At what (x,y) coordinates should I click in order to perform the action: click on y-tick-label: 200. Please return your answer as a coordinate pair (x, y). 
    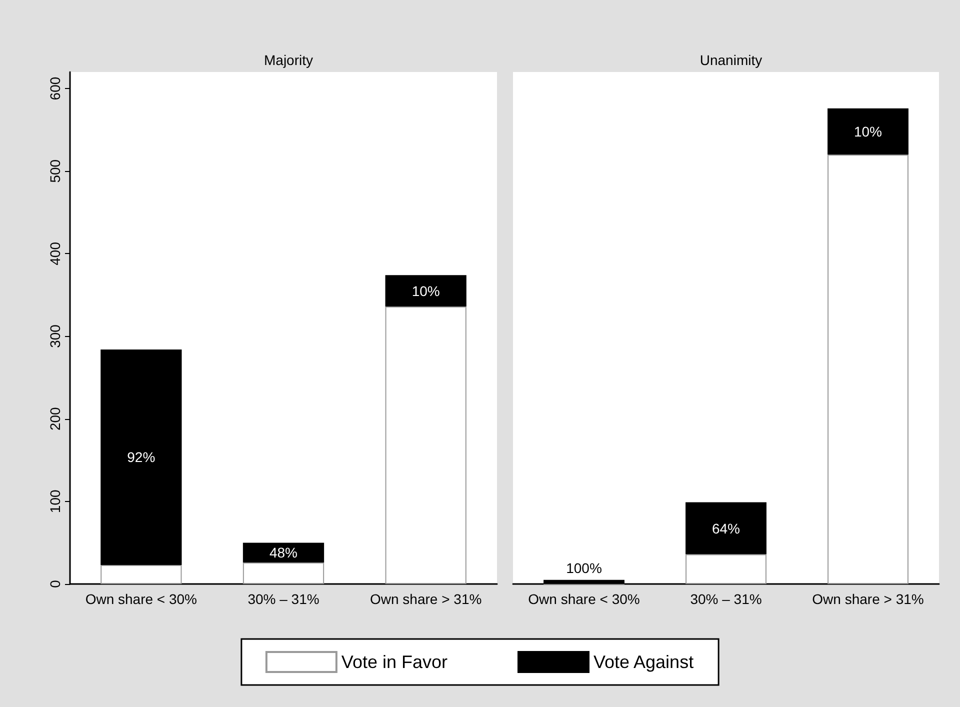
    Looking at the image, I should click on (55, 418).